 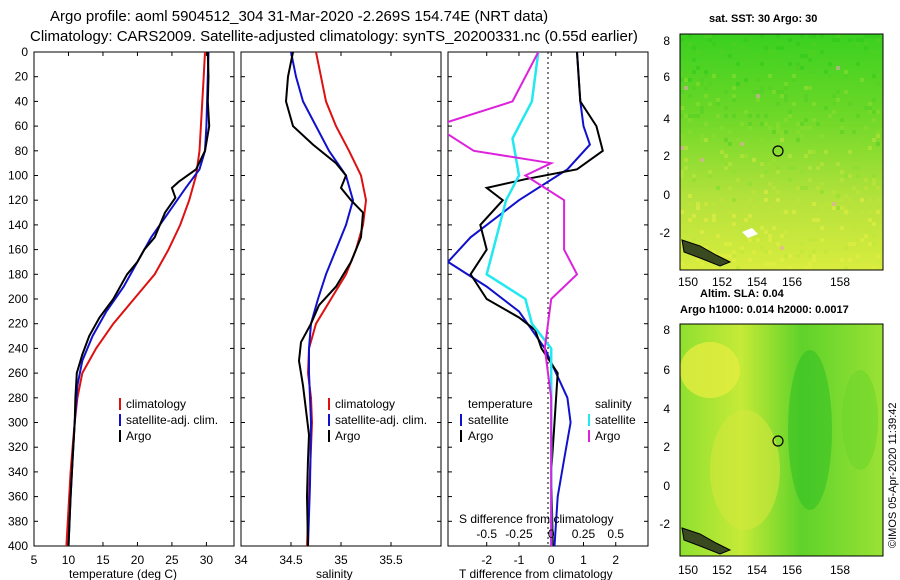 What do you see at coordinates (536, 519) in the screenshot?
I see `s-diff-x-label: S difference from climatology` at bounding box center [536, 519].